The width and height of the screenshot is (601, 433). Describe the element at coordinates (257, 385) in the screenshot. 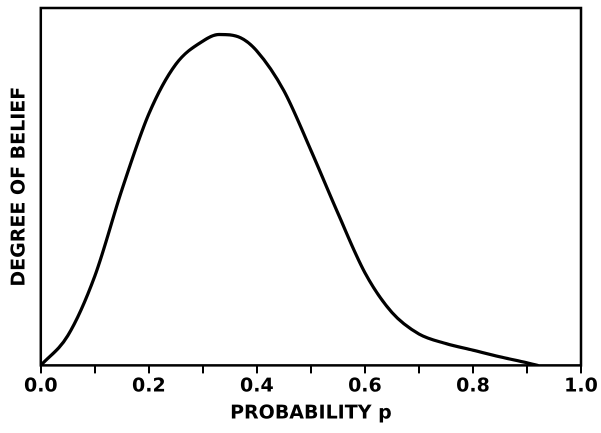

I see `x-tick-label: 0.4` at that location.